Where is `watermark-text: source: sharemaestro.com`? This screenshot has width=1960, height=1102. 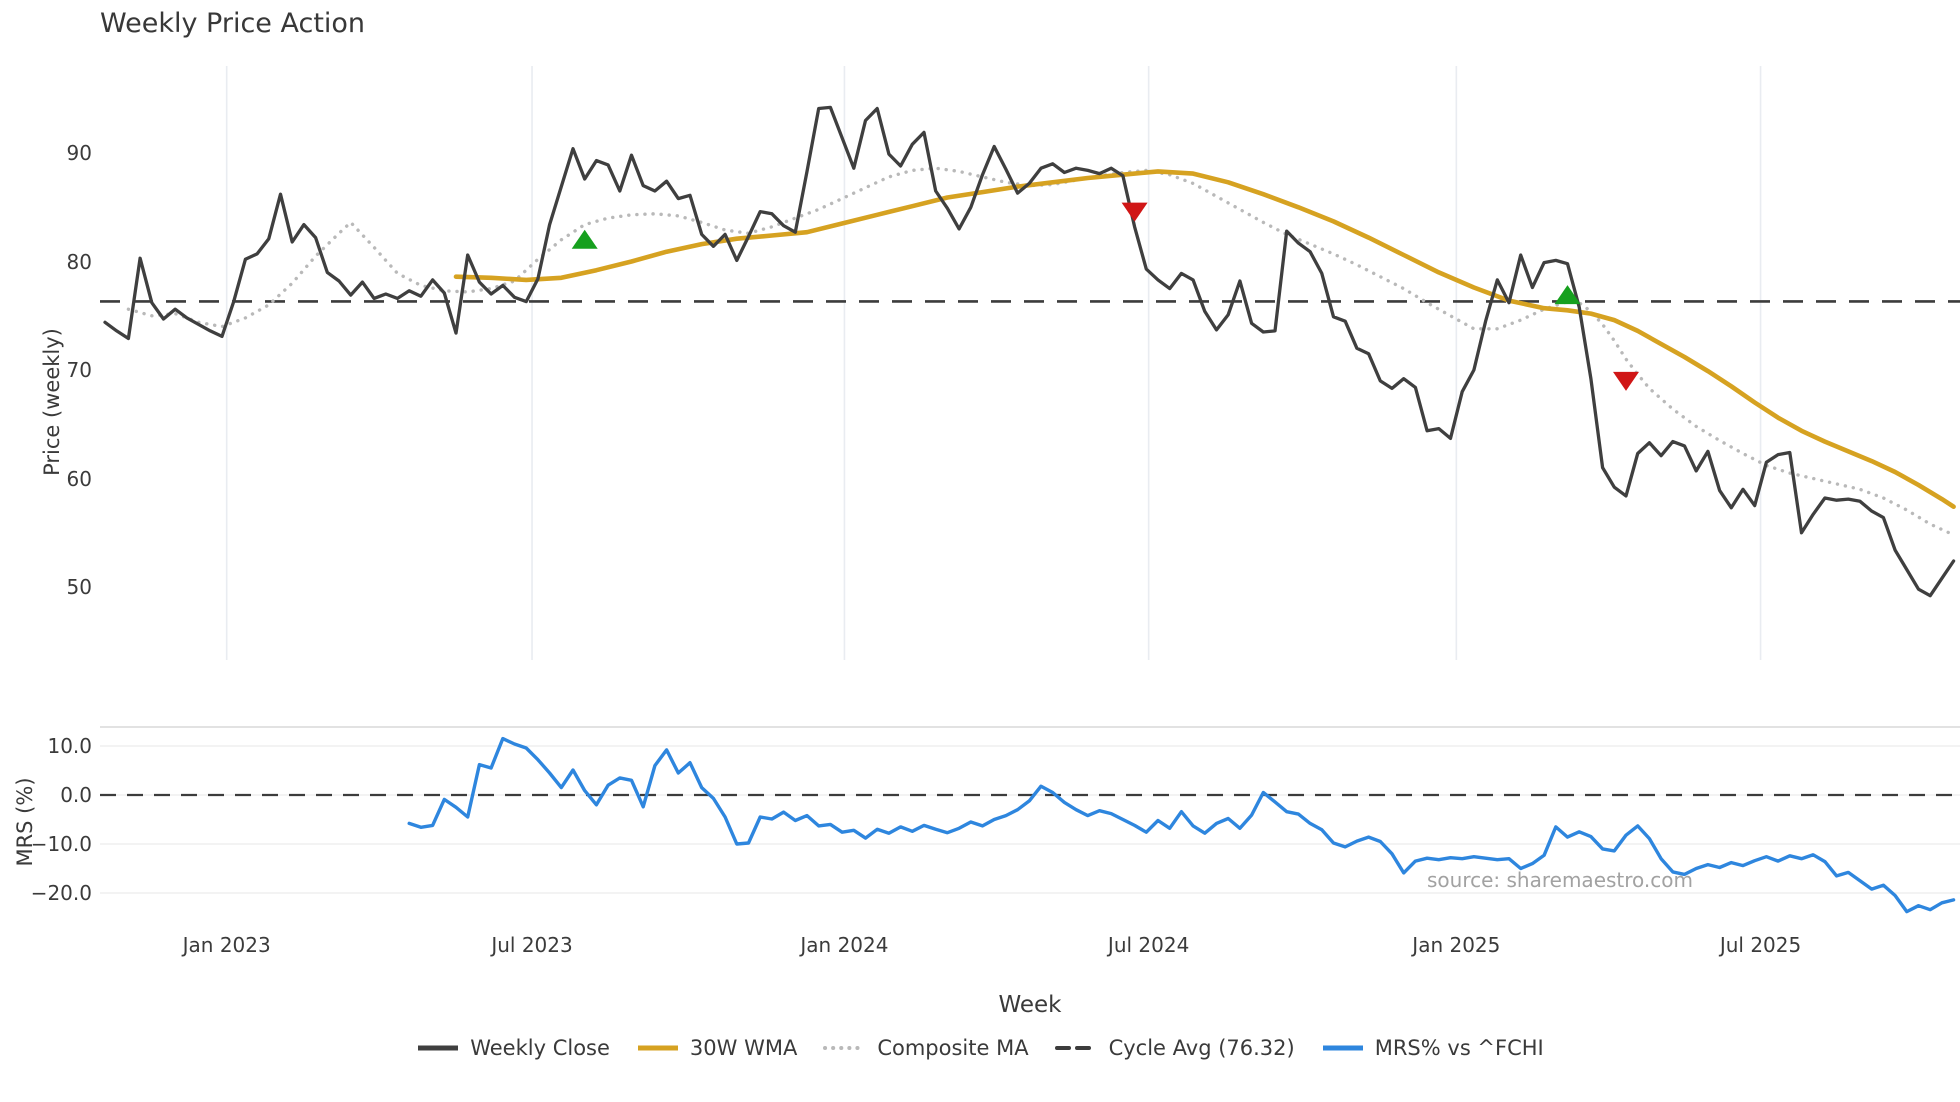
watermark-text: source: sharemaestro.com is located at coordinates (1560, 880).